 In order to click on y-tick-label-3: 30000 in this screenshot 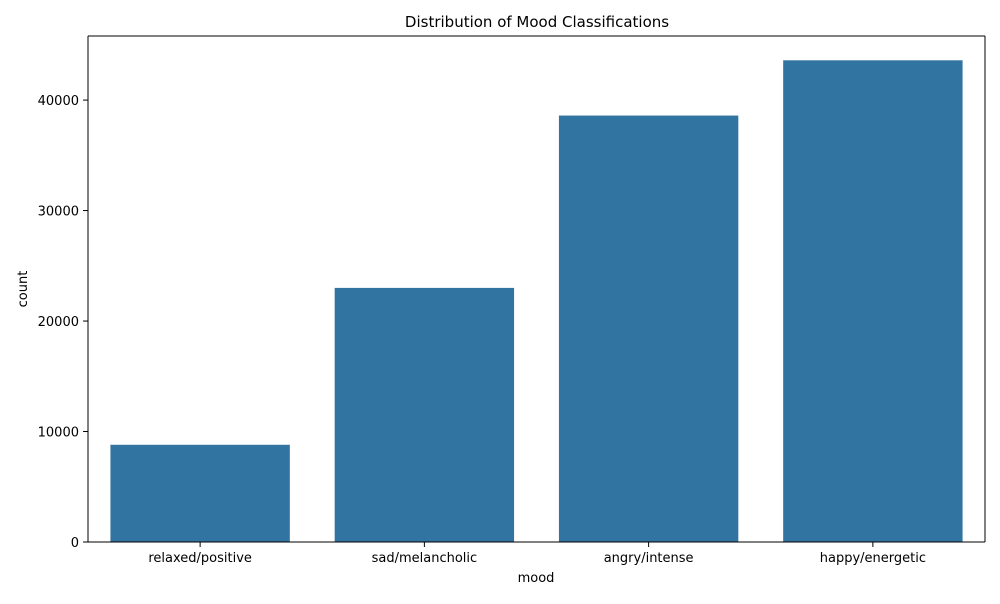, I will do `click(58, 212)`.